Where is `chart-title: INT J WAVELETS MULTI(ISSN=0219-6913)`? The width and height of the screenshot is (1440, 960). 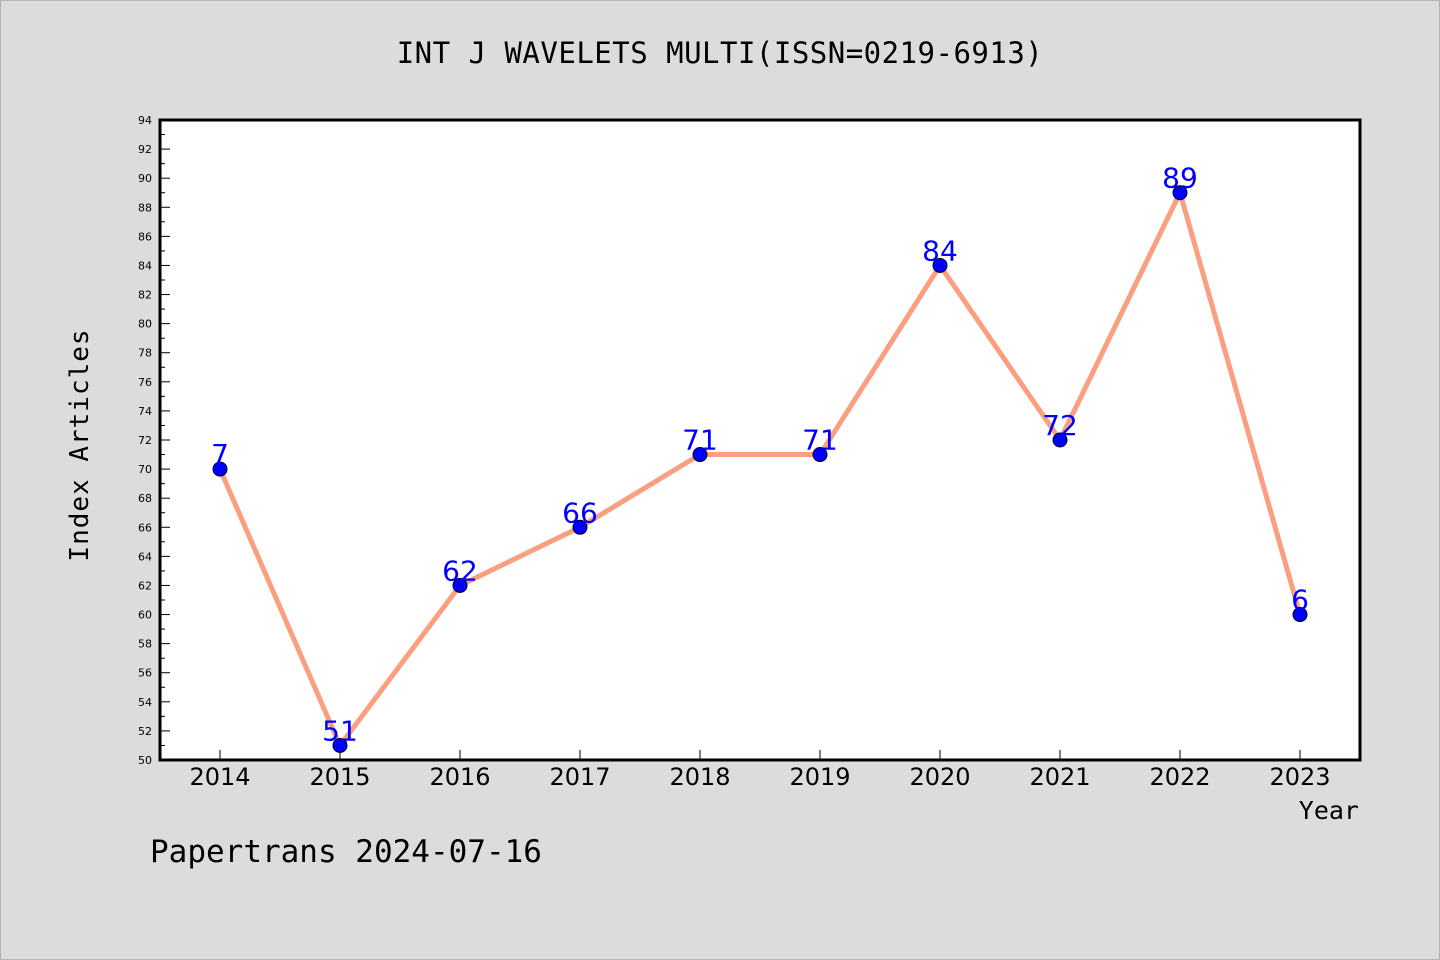
chart-title: INT J WAVELETS MULTI(ISSN=0219-6913) is located at coordinates (720, 53).